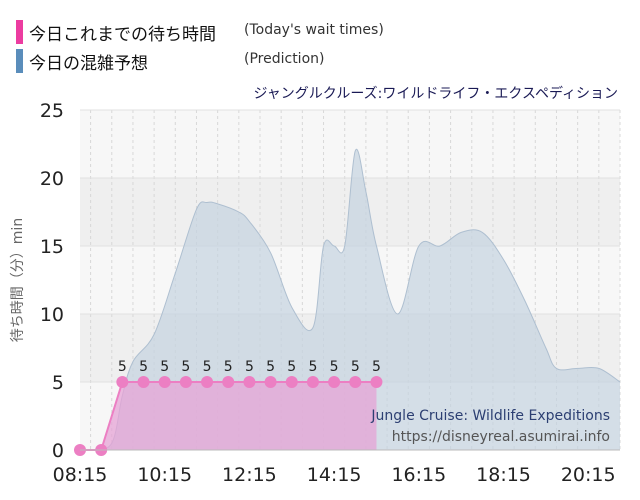 The image size is (640, 500). Describe the element at coordinates (503, 475) in the screenshot. I see `x-tick-label: 18:15` at that location.